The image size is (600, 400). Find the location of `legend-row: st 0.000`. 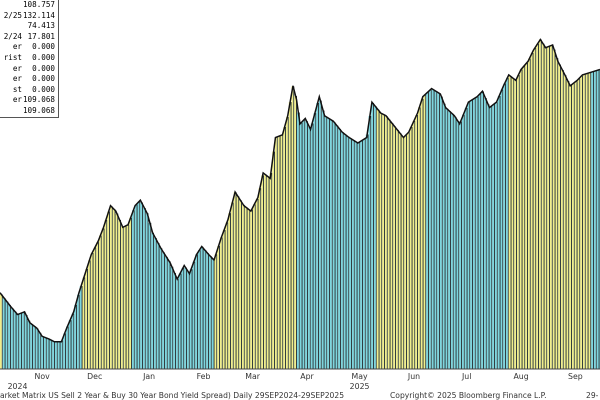

legend-row: st 0.000 is located at coordinates (29, 90).